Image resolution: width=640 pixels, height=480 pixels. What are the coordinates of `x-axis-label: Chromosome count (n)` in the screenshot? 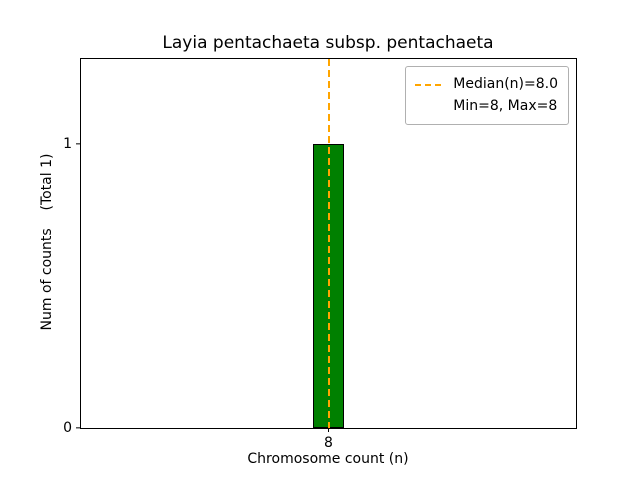 It's located at (328, 459).